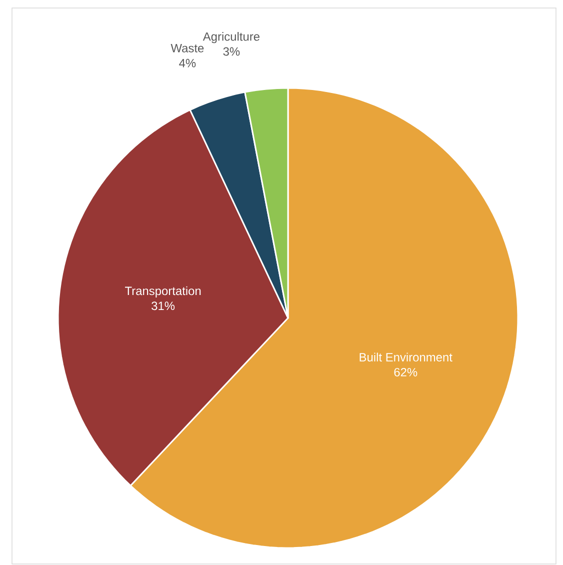 Image resolution: width=563 pixels, height=565 pixels. I want to click on slice-label: Built Environment, so click(406, 357).